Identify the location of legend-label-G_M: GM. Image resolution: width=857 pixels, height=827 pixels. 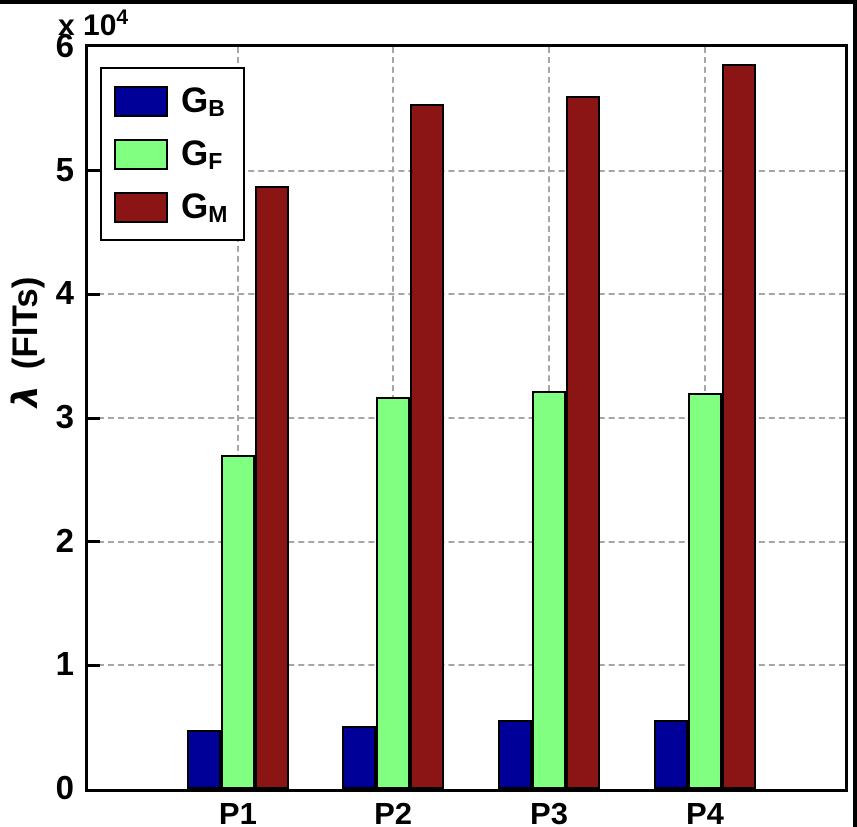
(204, 207).